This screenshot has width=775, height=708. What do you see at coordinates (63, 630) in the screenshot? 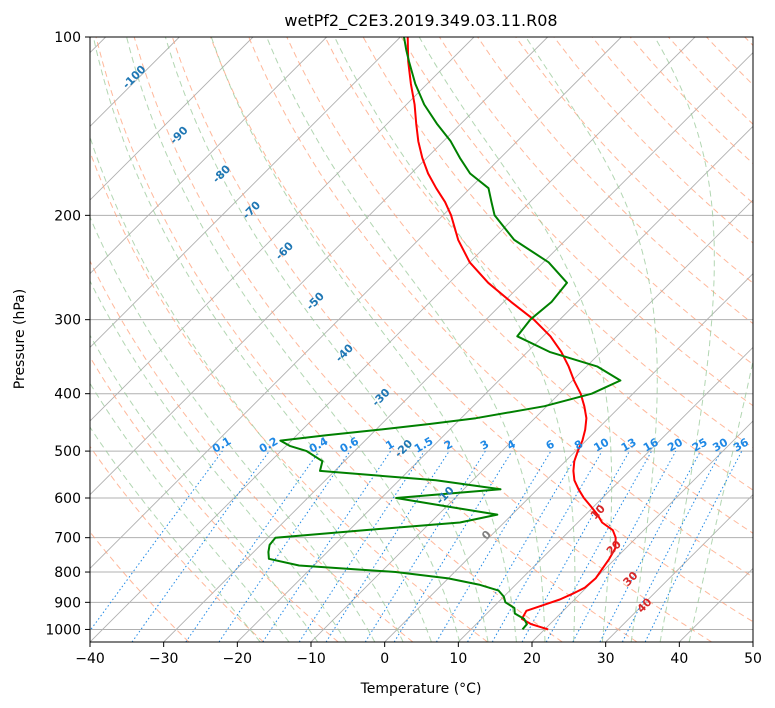
I see `y-tick-label: 1000` at bounding box center [63, 630].